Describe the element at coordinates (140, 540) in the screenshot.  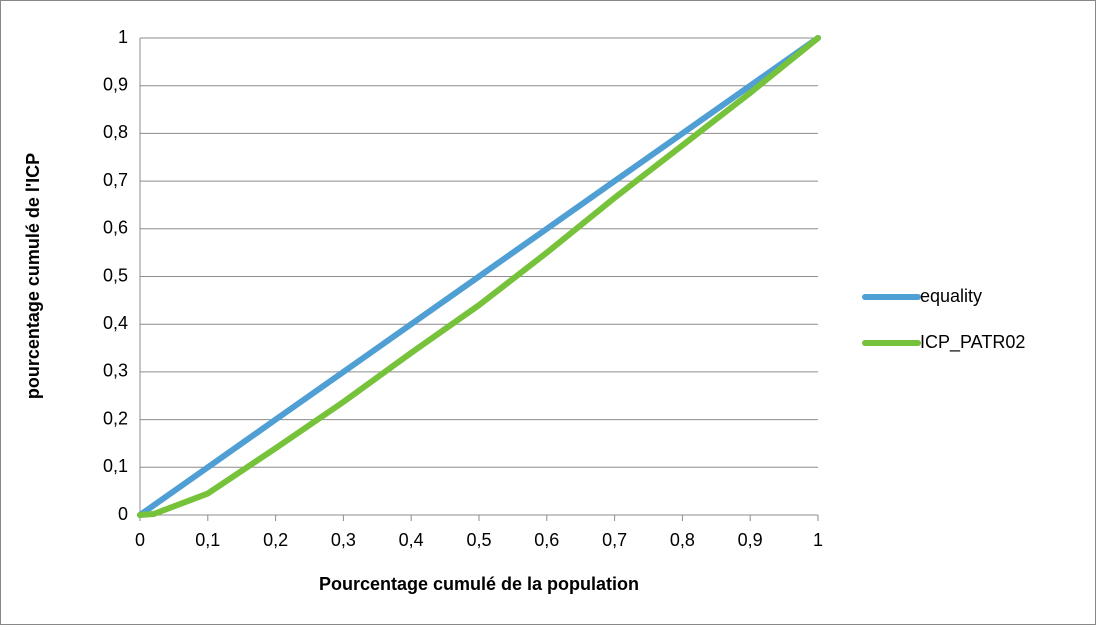
I see `x-tick-label: 0` at that location.